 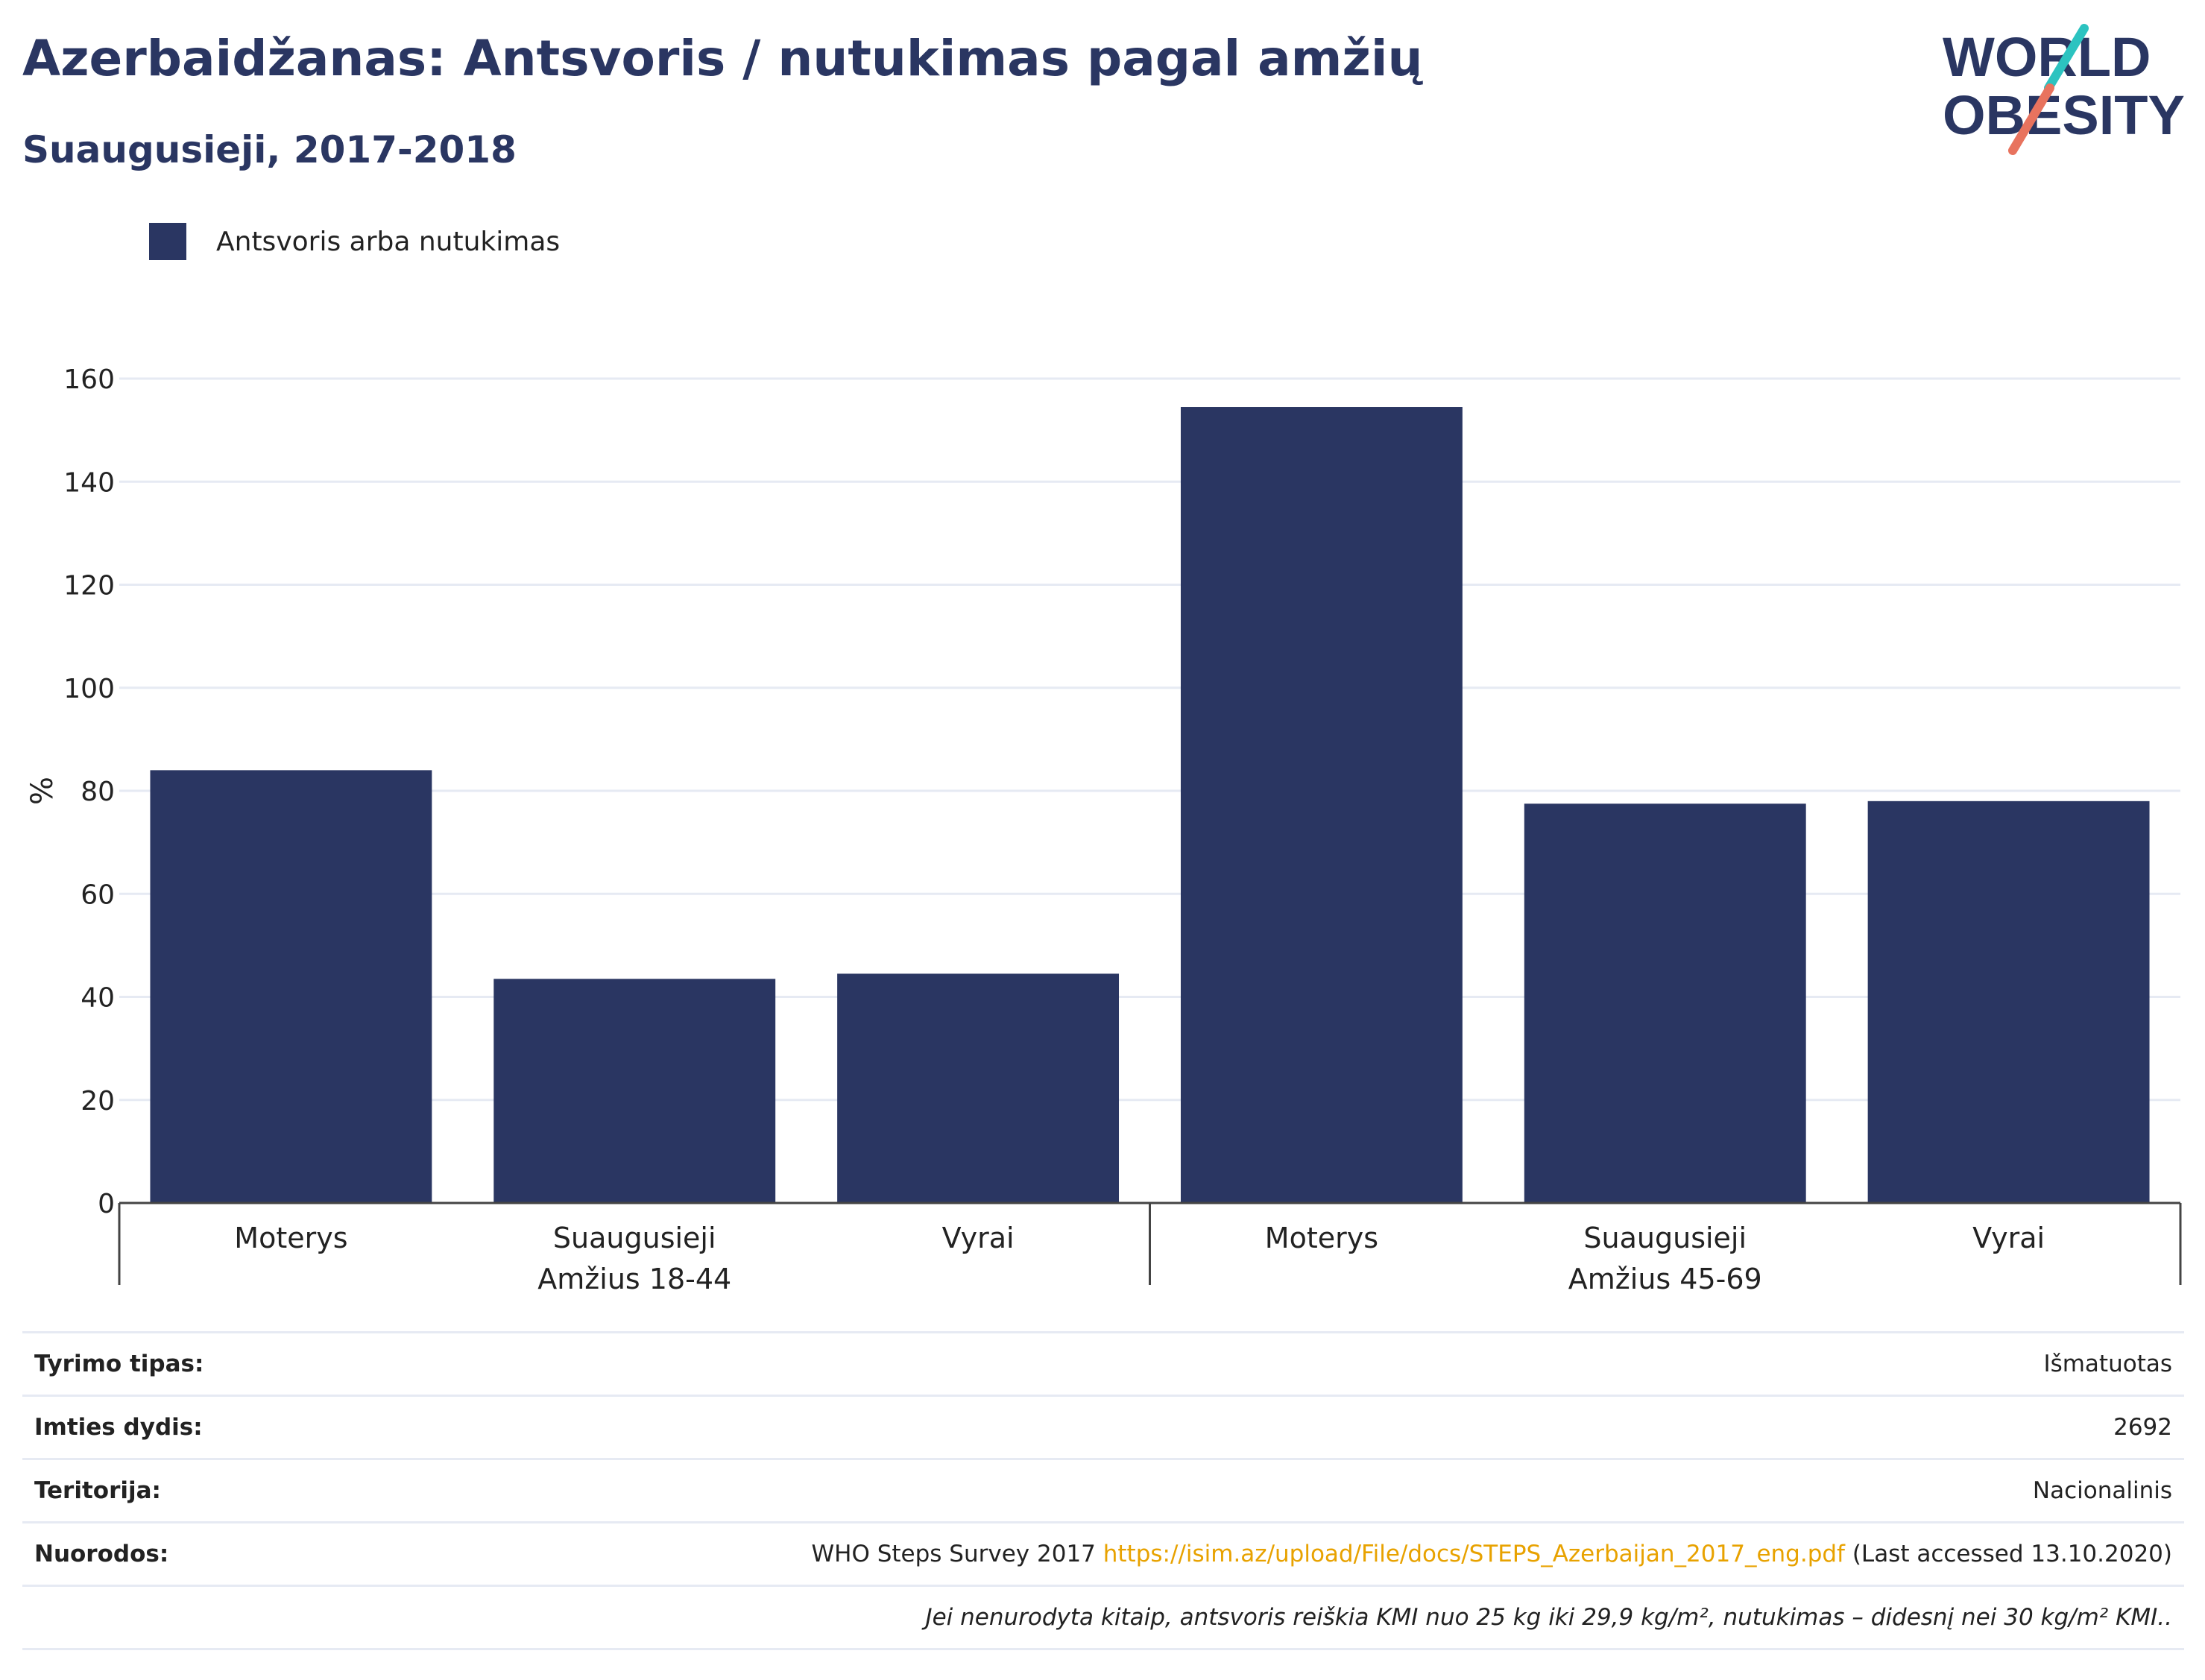 What do you see at coordinates (269, 149) in the screenshot?
I see `page-subtitle: Suaugusieji, 2017-2018` at bounding box center [269, 149].